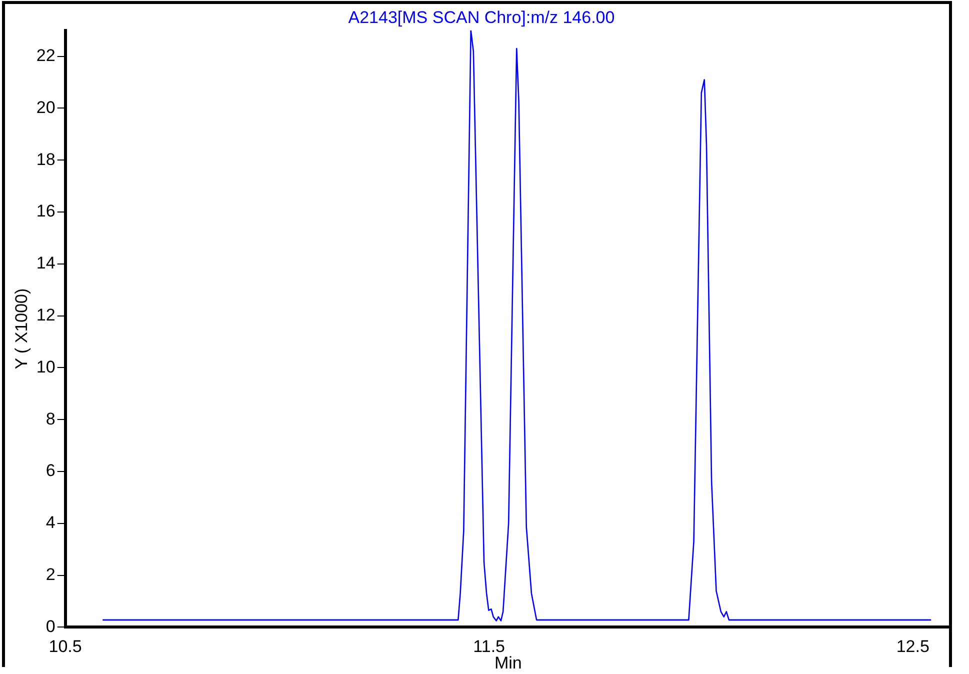 This screenshot has width=969, height=674. Describe the element at coordinates (46, 56) in the screenshot. I see `y-tick-label: 22` at that location.